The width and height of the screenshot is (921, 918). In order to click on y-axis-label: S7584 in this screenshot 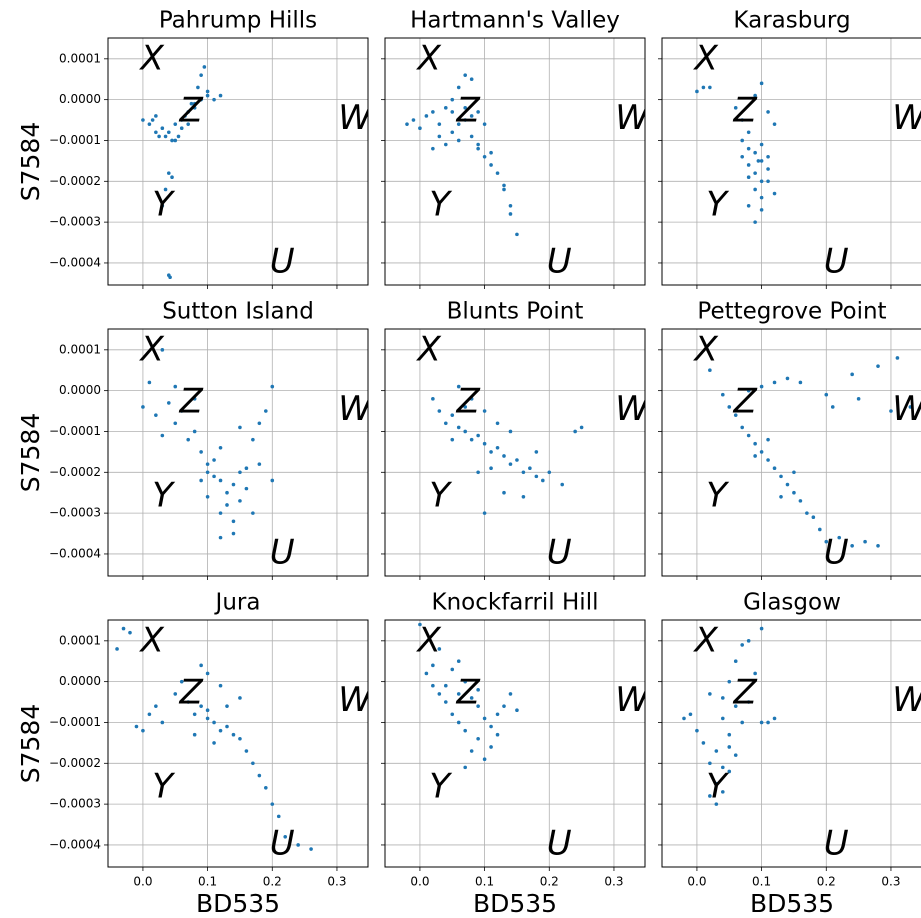, I will do `click(30, 744)`.